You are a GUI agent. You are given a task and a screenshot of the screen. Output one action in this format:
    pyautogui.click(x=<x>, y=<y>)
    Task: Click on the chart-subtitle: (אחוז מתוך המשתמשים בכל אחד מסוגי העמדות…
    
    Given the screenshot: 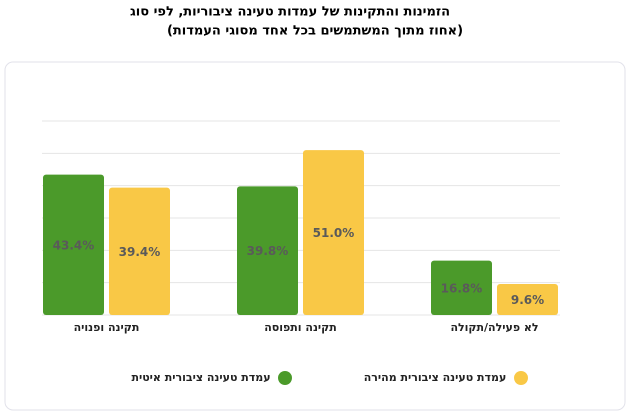 What is the action you would take?
    pyautogui.click(x=315, y=31)
    